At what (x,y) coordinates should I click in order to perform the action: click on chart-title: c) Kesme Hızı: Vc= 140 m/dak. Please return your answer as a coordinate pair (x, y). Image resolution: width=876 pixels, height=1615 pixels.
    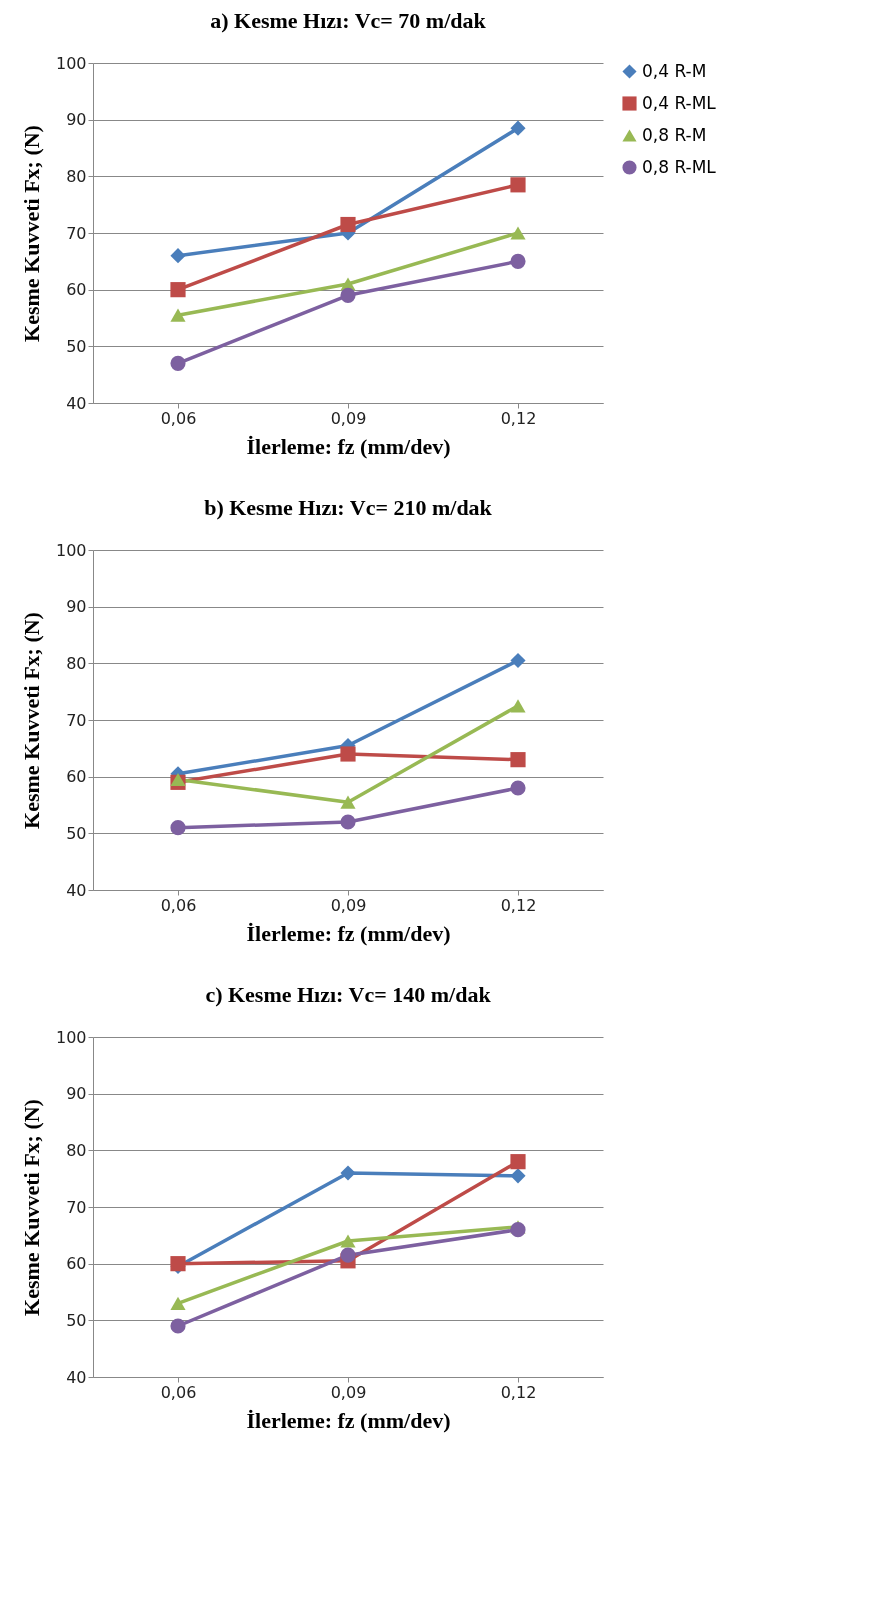
    Looking at the image, I should click on (348, 994).